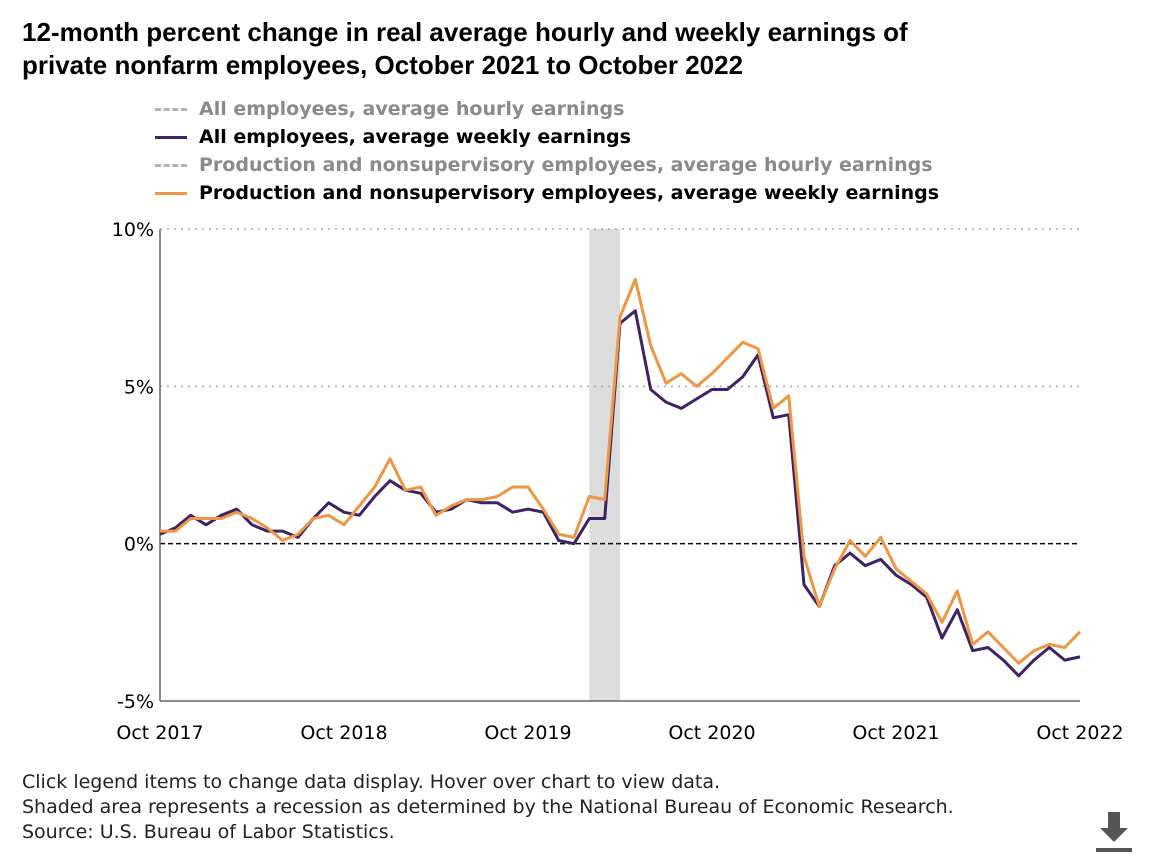 This screenshot has height=860, width=1160. Describe the element at coordinates (1114, 832) in the screenshot. I see `download-icon` at that location.